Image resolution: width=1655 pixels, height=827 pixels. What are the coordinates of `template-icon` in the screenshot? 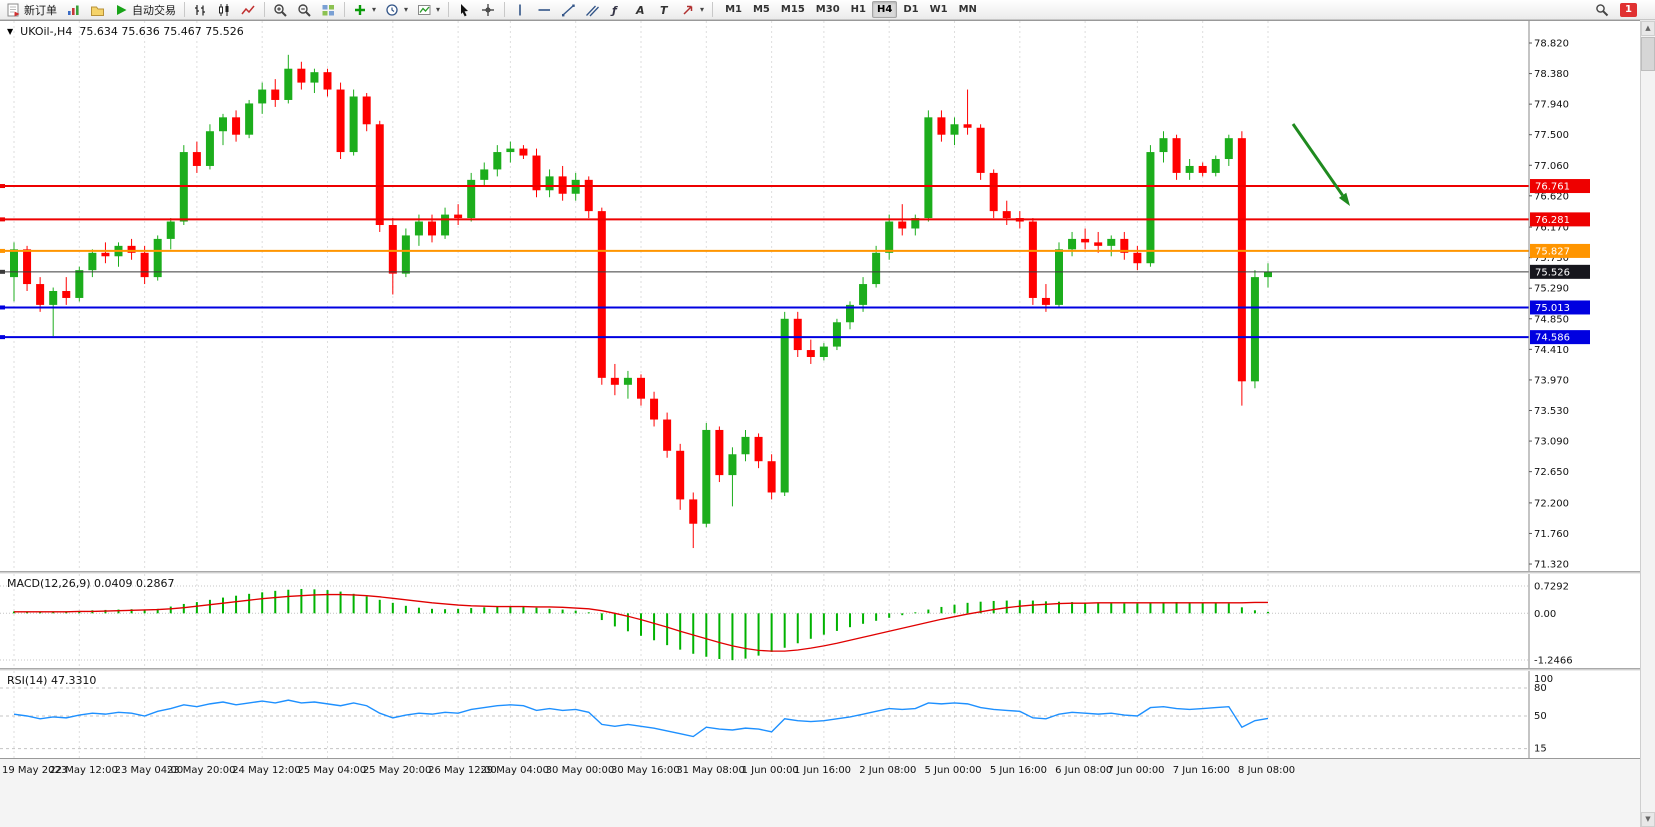 It's located at (424, 9).